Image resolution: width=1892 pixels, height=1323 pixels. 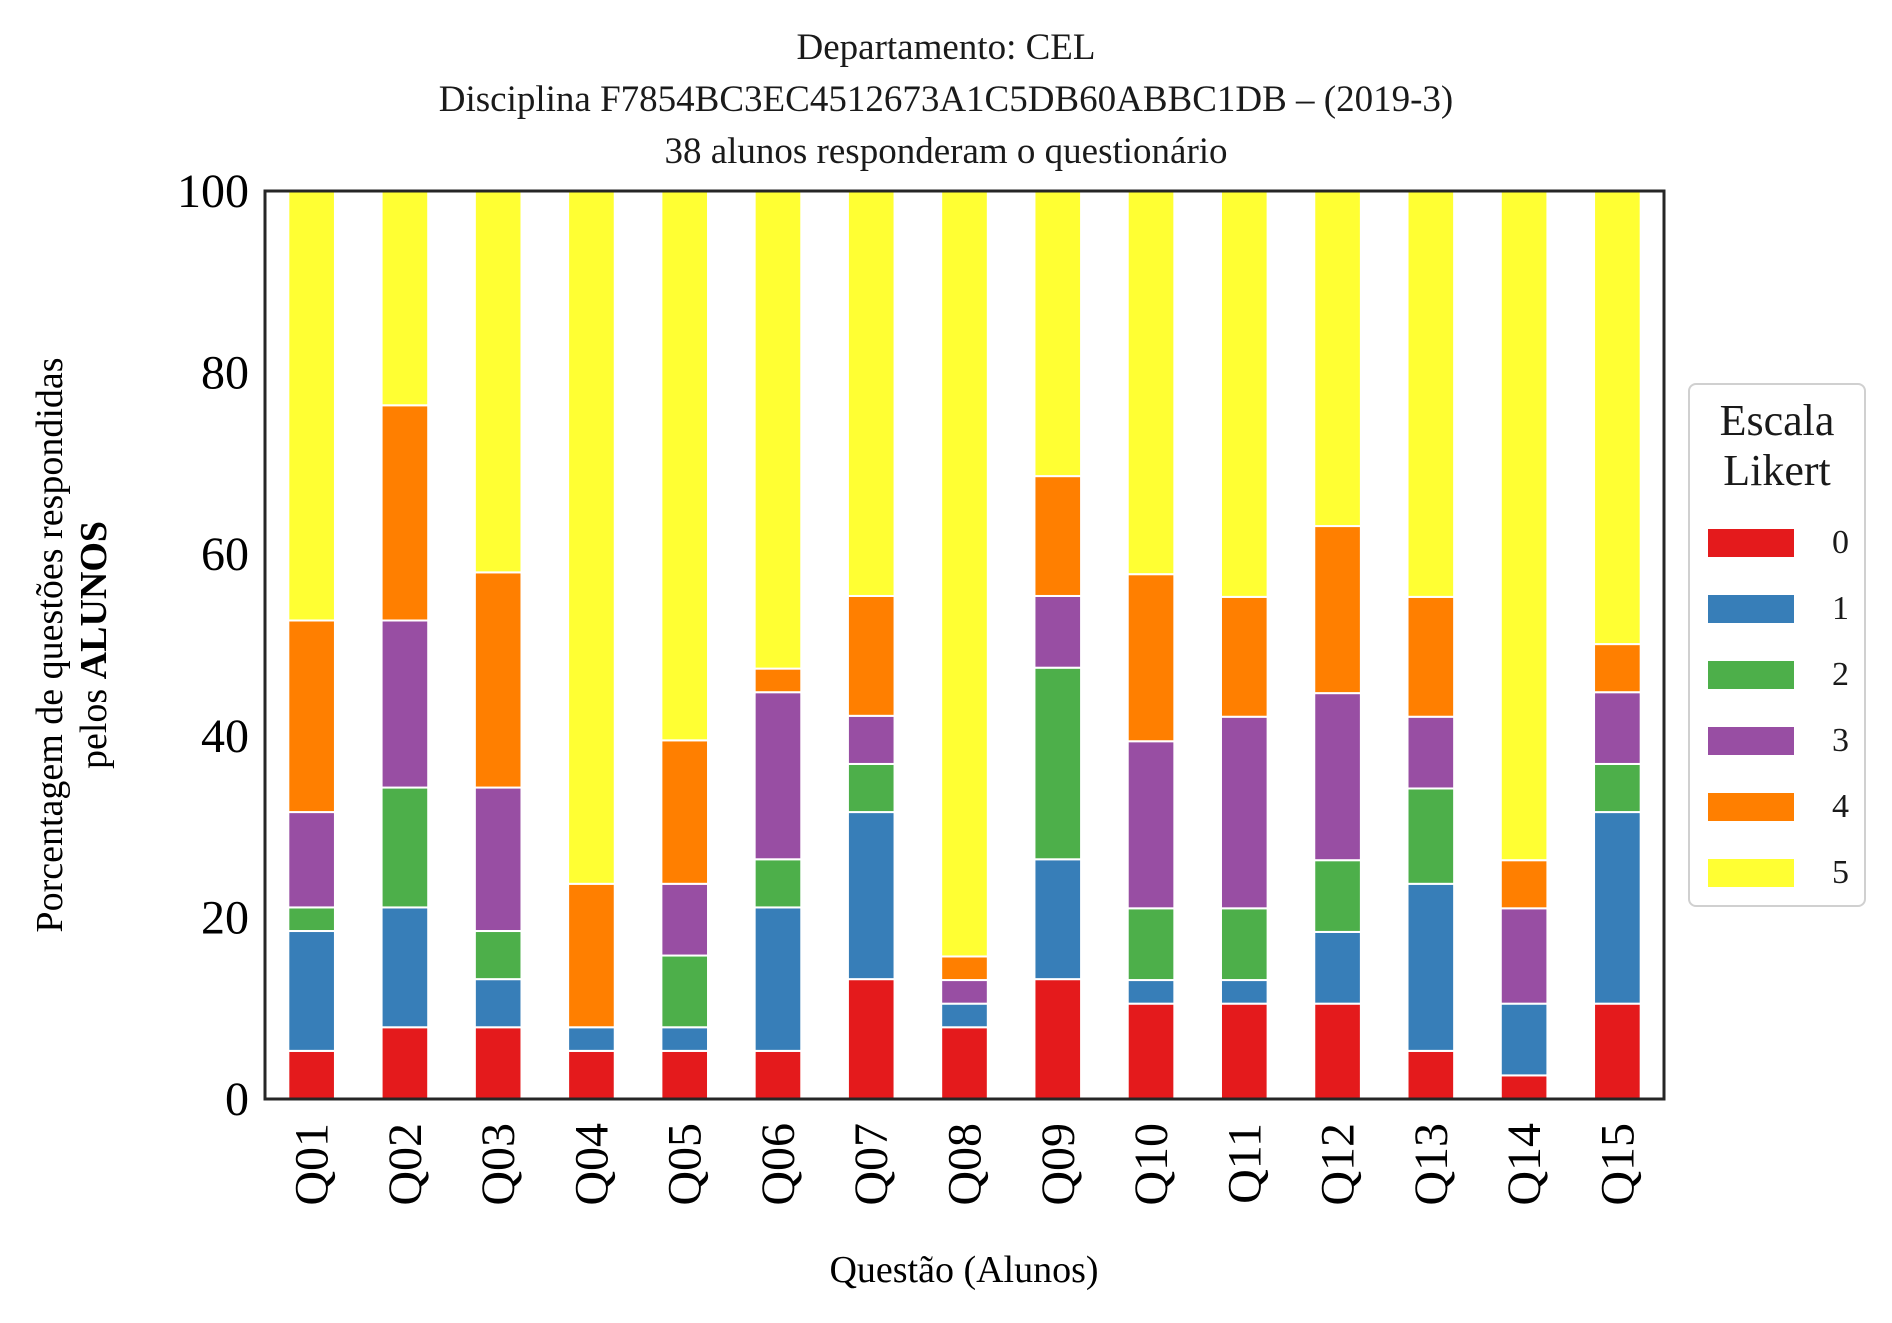 What do you see at coordinates (946, 47) in the screenshot?
I see `chart-title-line-1: Departamento: CEL` at bounding box center [946, 47].